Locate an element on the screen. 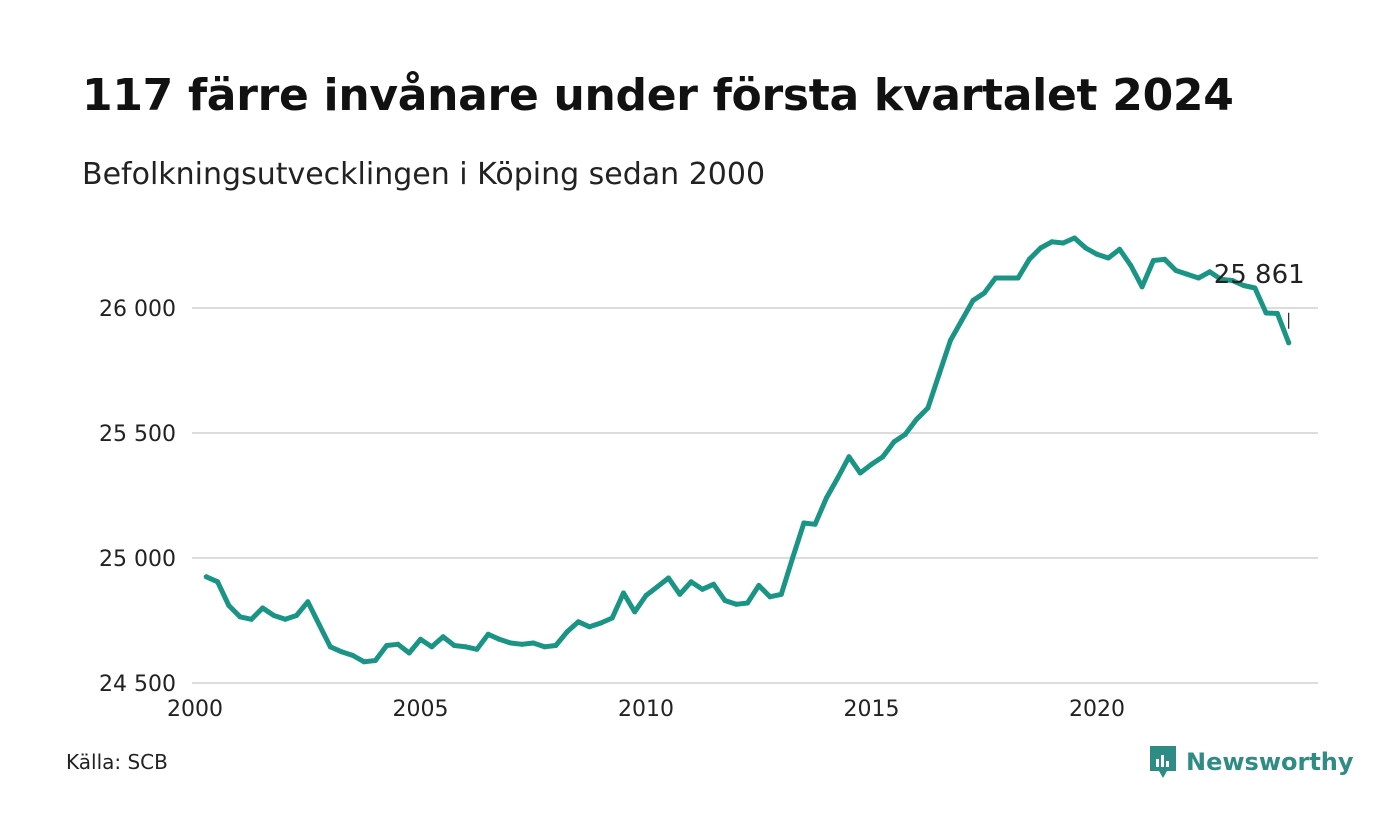 The height and width of the screenshot is (840, 1400). x-tick-label: 2000 is located at coordinates (195, 709).